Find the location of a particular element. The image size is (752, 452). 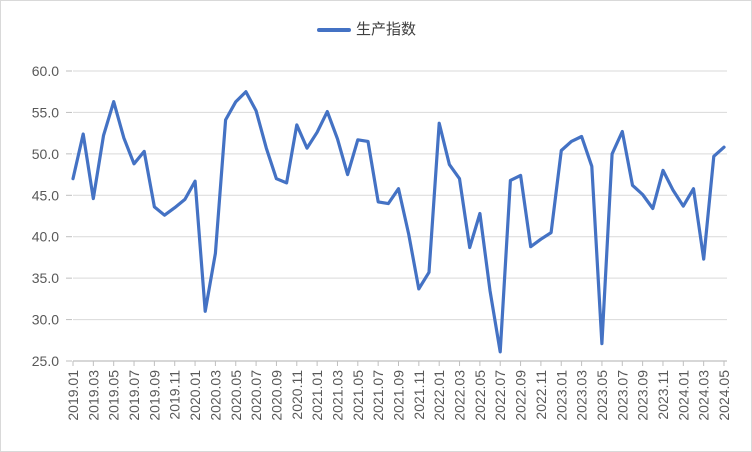

legend-label: 生产指数 is located at coordinates (386, 29).